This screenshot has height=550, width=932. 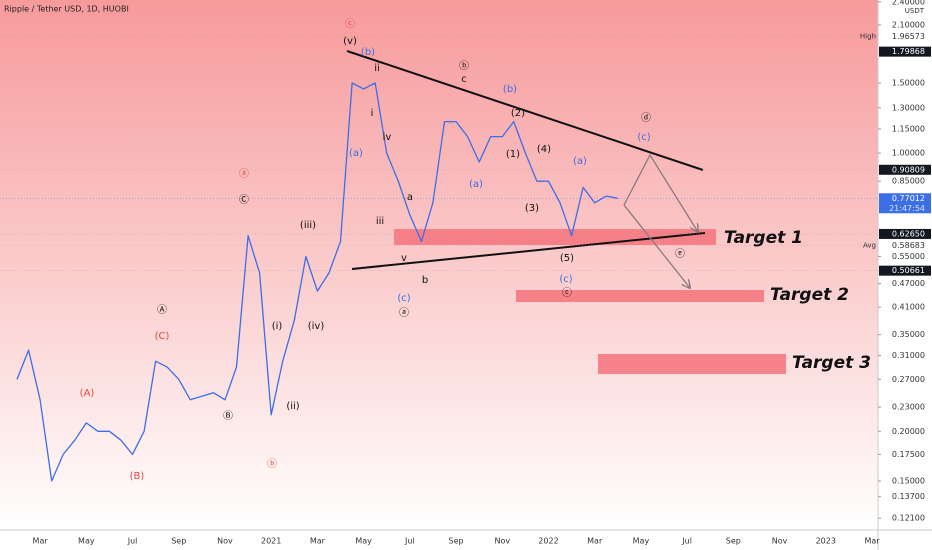 What do you see at coordinates (271, 541) in the screenshot?
I see `x-tick-label: 2021` at bounding box center [271, 541].